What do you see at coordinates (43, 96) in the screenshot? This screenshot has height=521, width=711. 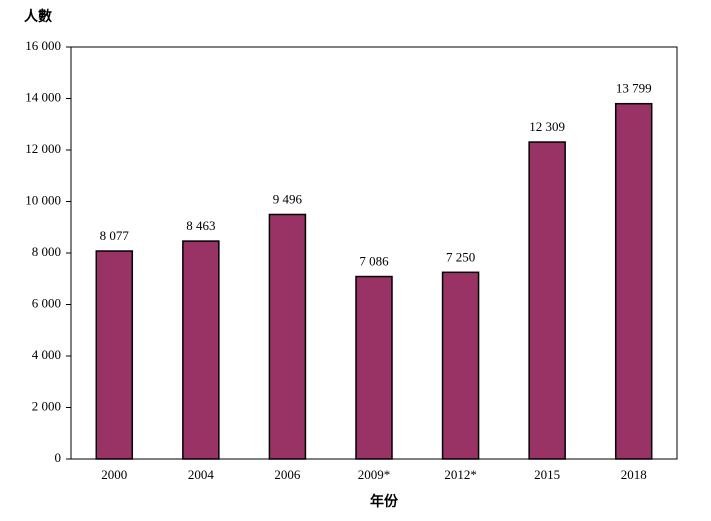 I see `y-tick-label: 14 000` at bounding box center [43, 96].